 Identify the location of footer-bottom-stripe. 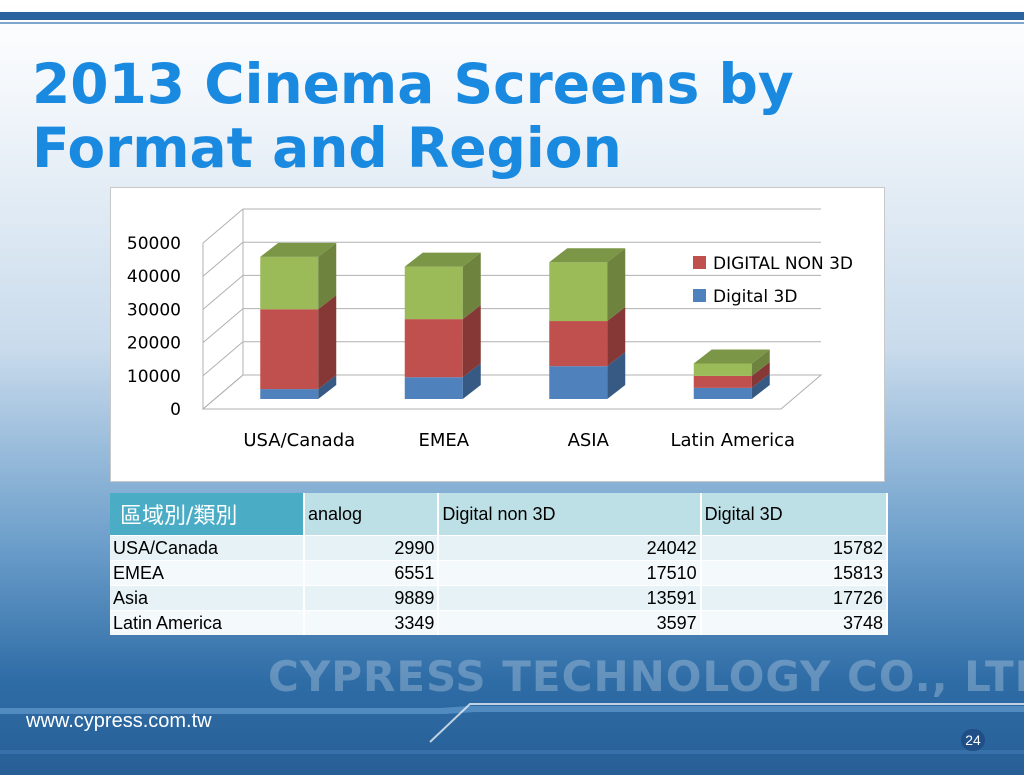
(512, 752).